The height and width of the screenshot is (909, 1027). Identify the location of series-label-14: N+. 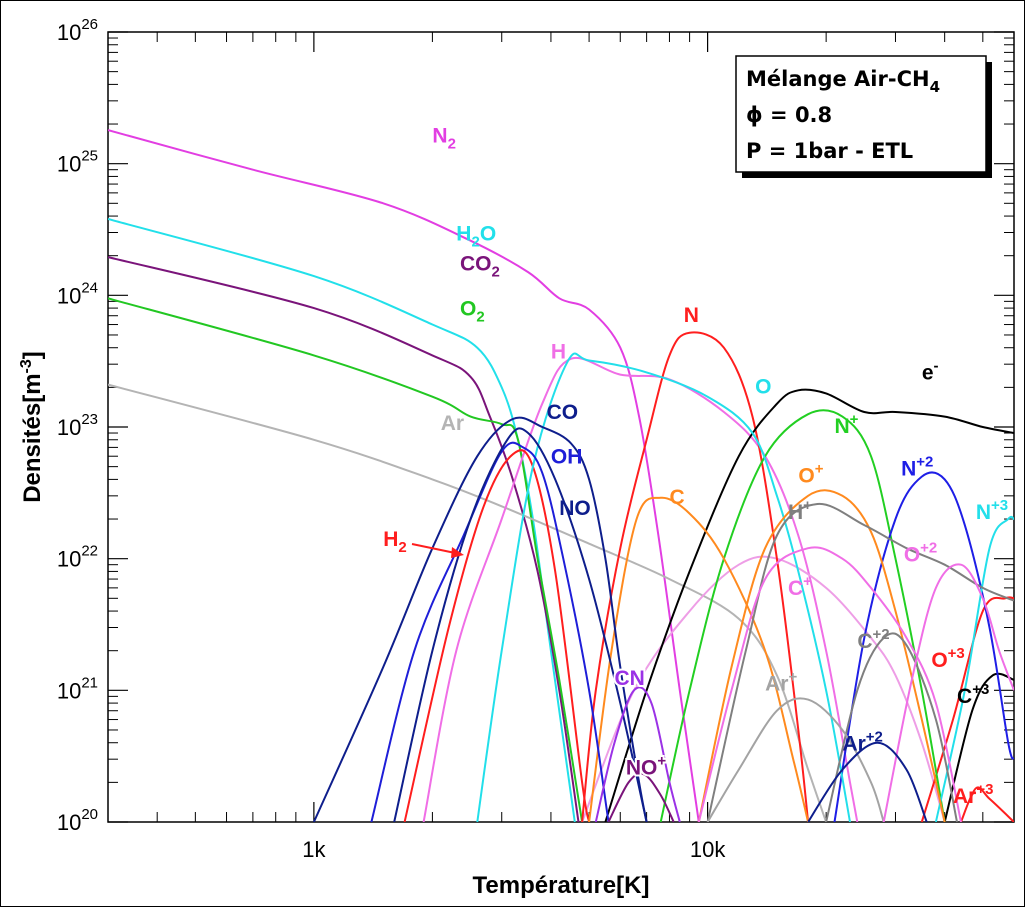
(846, 424).